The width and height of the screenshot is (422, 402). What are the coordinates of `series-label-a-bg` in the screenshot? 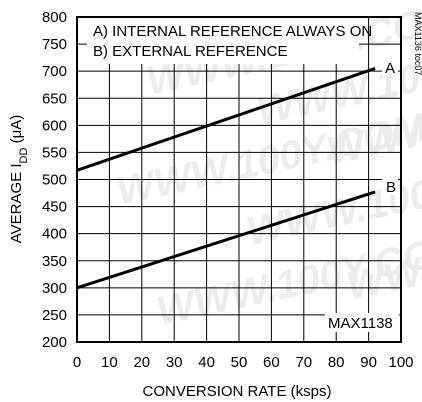 It's located at (390, 67).